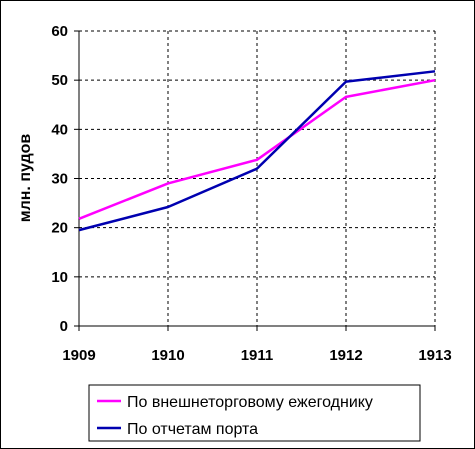  What do you see at coordinates (59, 228) in the screenshot?
I see `y-tick-label: 20` at bounding box center [59, 228].